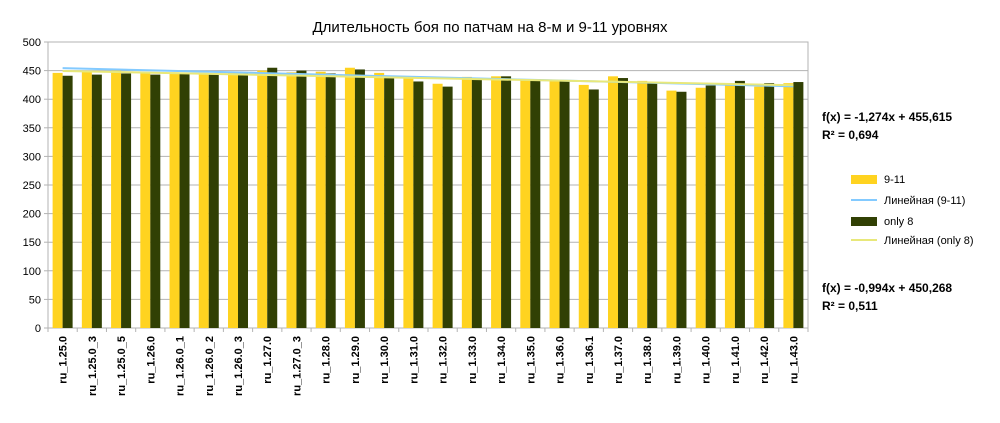  What do you see at coordinates (32, 215) in the screenshot?
I see `y-tick-label-200: 200` at bounding box center [32, 215].